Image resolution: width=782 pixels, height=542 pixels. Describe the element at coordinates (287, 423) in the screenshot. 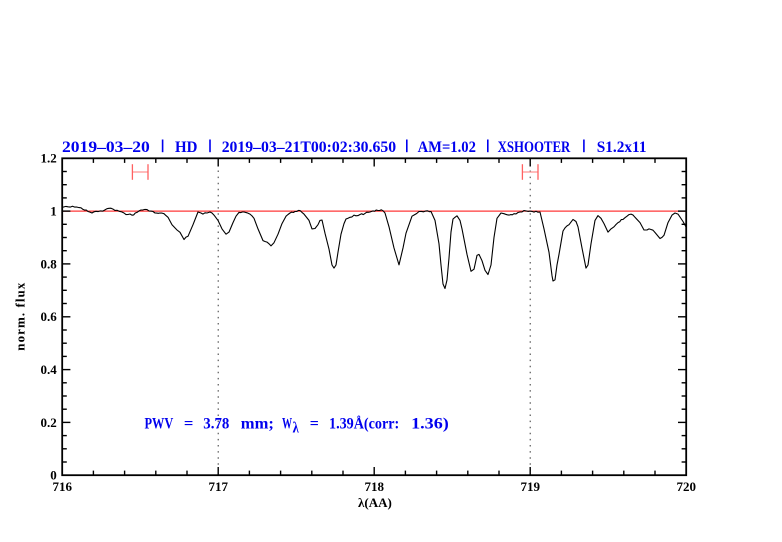

I see `svg-text: W` at that location.